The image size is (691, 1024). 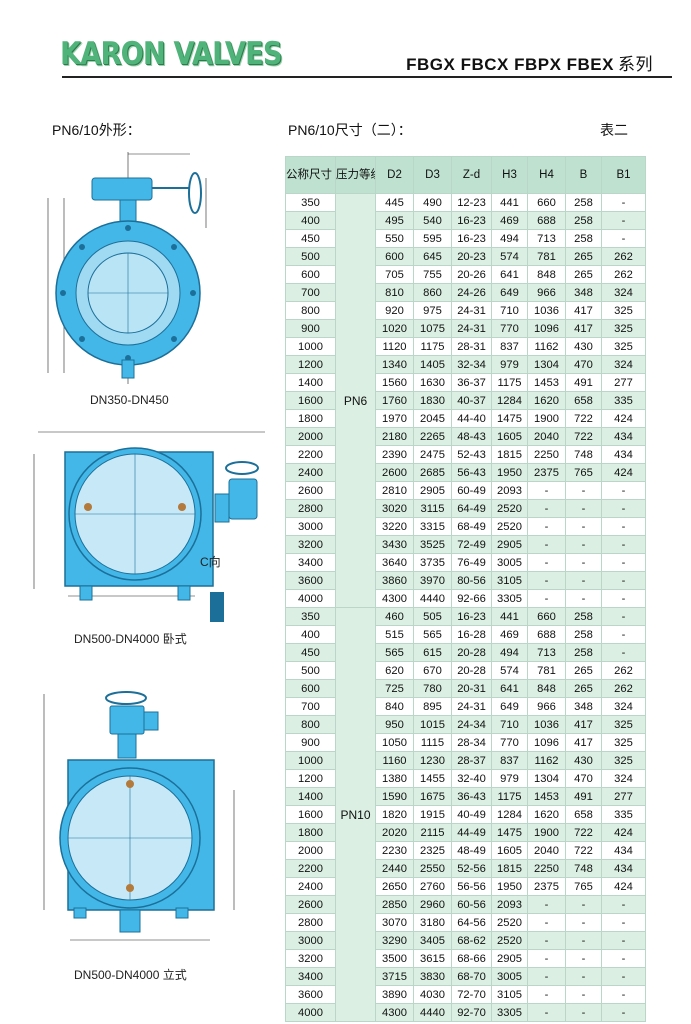 I want to click on cell-h3: 1284, so click(x=509, y=400).